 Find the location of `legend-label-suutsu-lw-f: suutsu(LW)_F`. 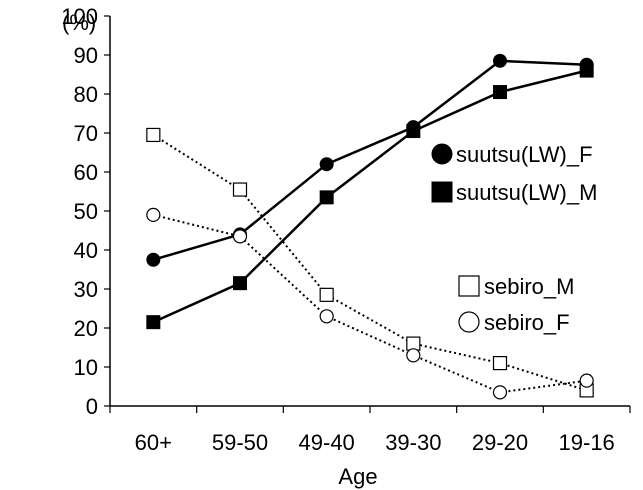

legend-label-suutsu-lw-f: suutsu(LW)_F is located at coordinates (524, 154).